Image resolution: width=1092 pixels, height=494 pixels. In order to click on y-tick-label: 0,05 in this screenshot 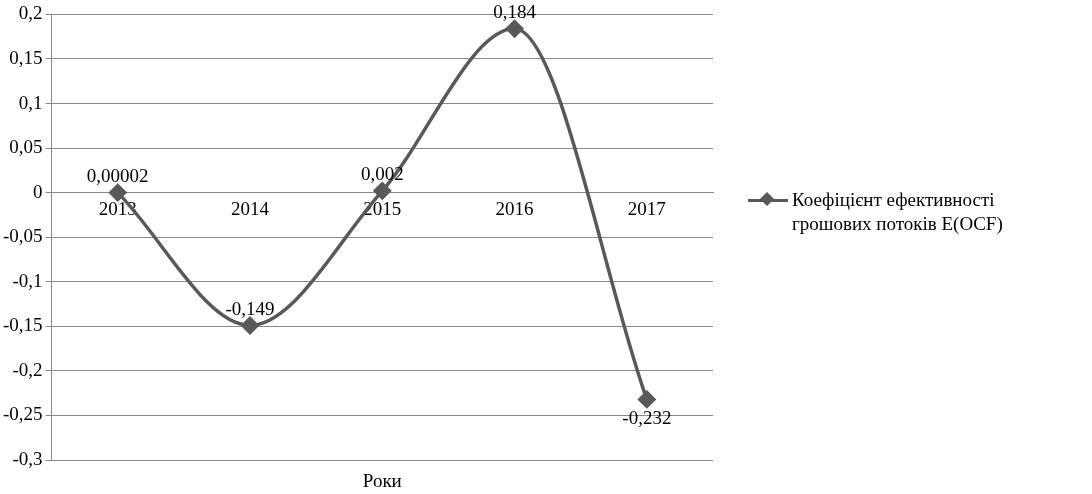, I will do `click(26, 147)`.